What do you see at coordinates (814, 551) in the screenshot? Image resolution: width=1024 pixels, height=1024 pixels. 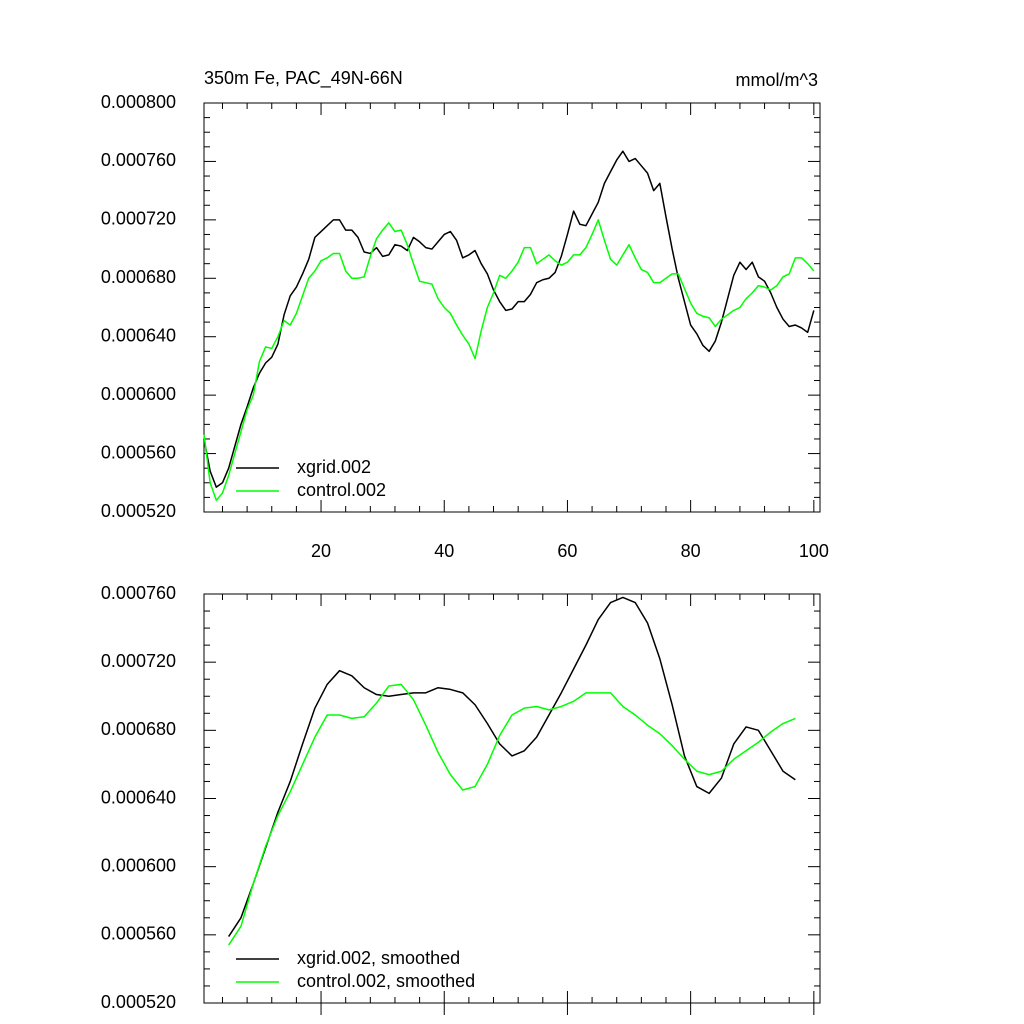 I see `x-tick-label: 100` at bounding box center [814, 551].